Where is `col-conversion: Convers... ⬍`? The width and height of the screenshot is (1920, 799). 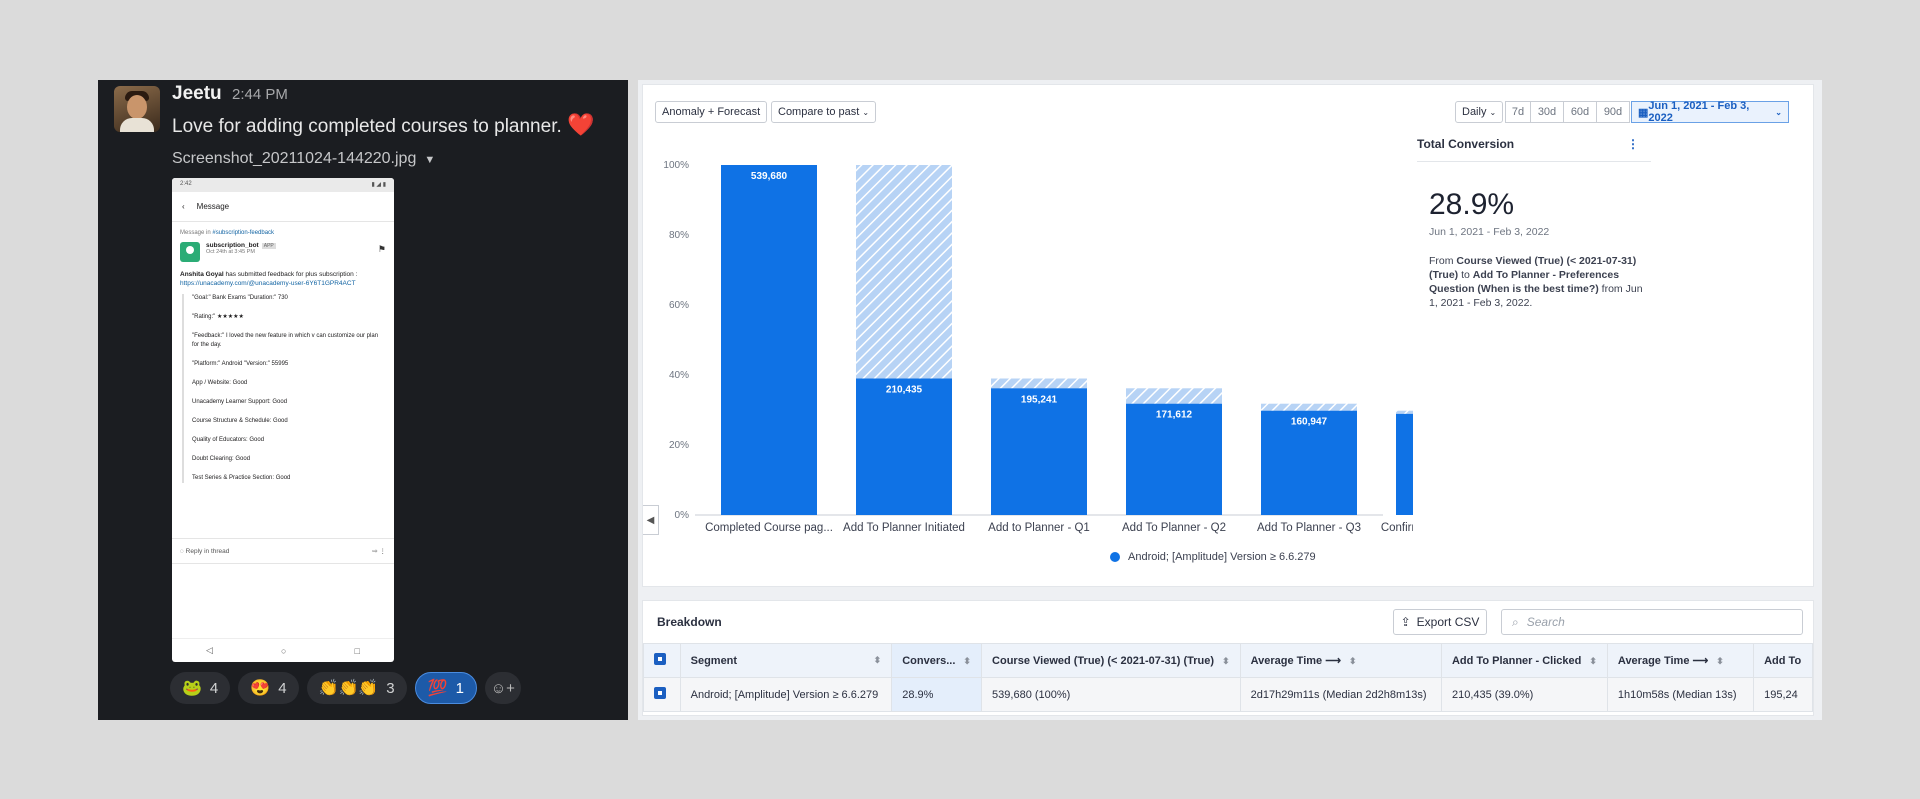 col-conversion: Convers... ⬍ is located at coordinates (937, 660).